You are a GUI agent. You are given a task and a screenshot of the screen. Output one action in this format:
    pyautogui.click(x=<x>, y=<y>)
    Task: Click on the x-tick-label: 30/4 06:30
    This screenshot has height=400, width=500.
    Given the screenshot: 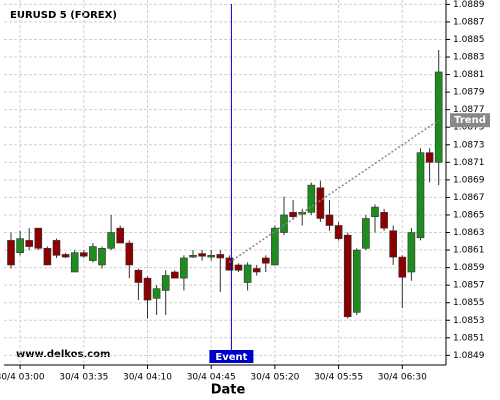 What is the action you would take?
    pyautogui.click(x=402, y=378)
    